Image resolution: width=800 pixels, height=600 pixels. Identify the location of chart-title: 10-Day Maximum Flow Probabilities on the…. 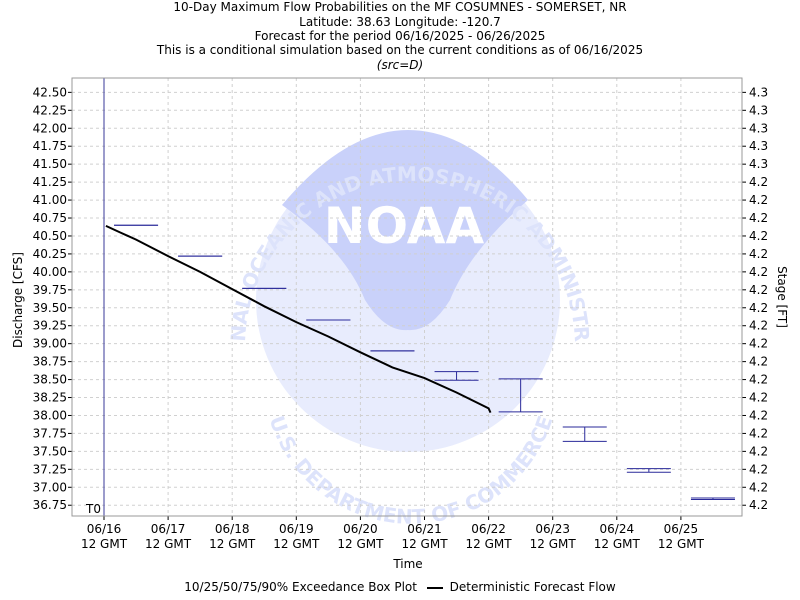
(400, 7).